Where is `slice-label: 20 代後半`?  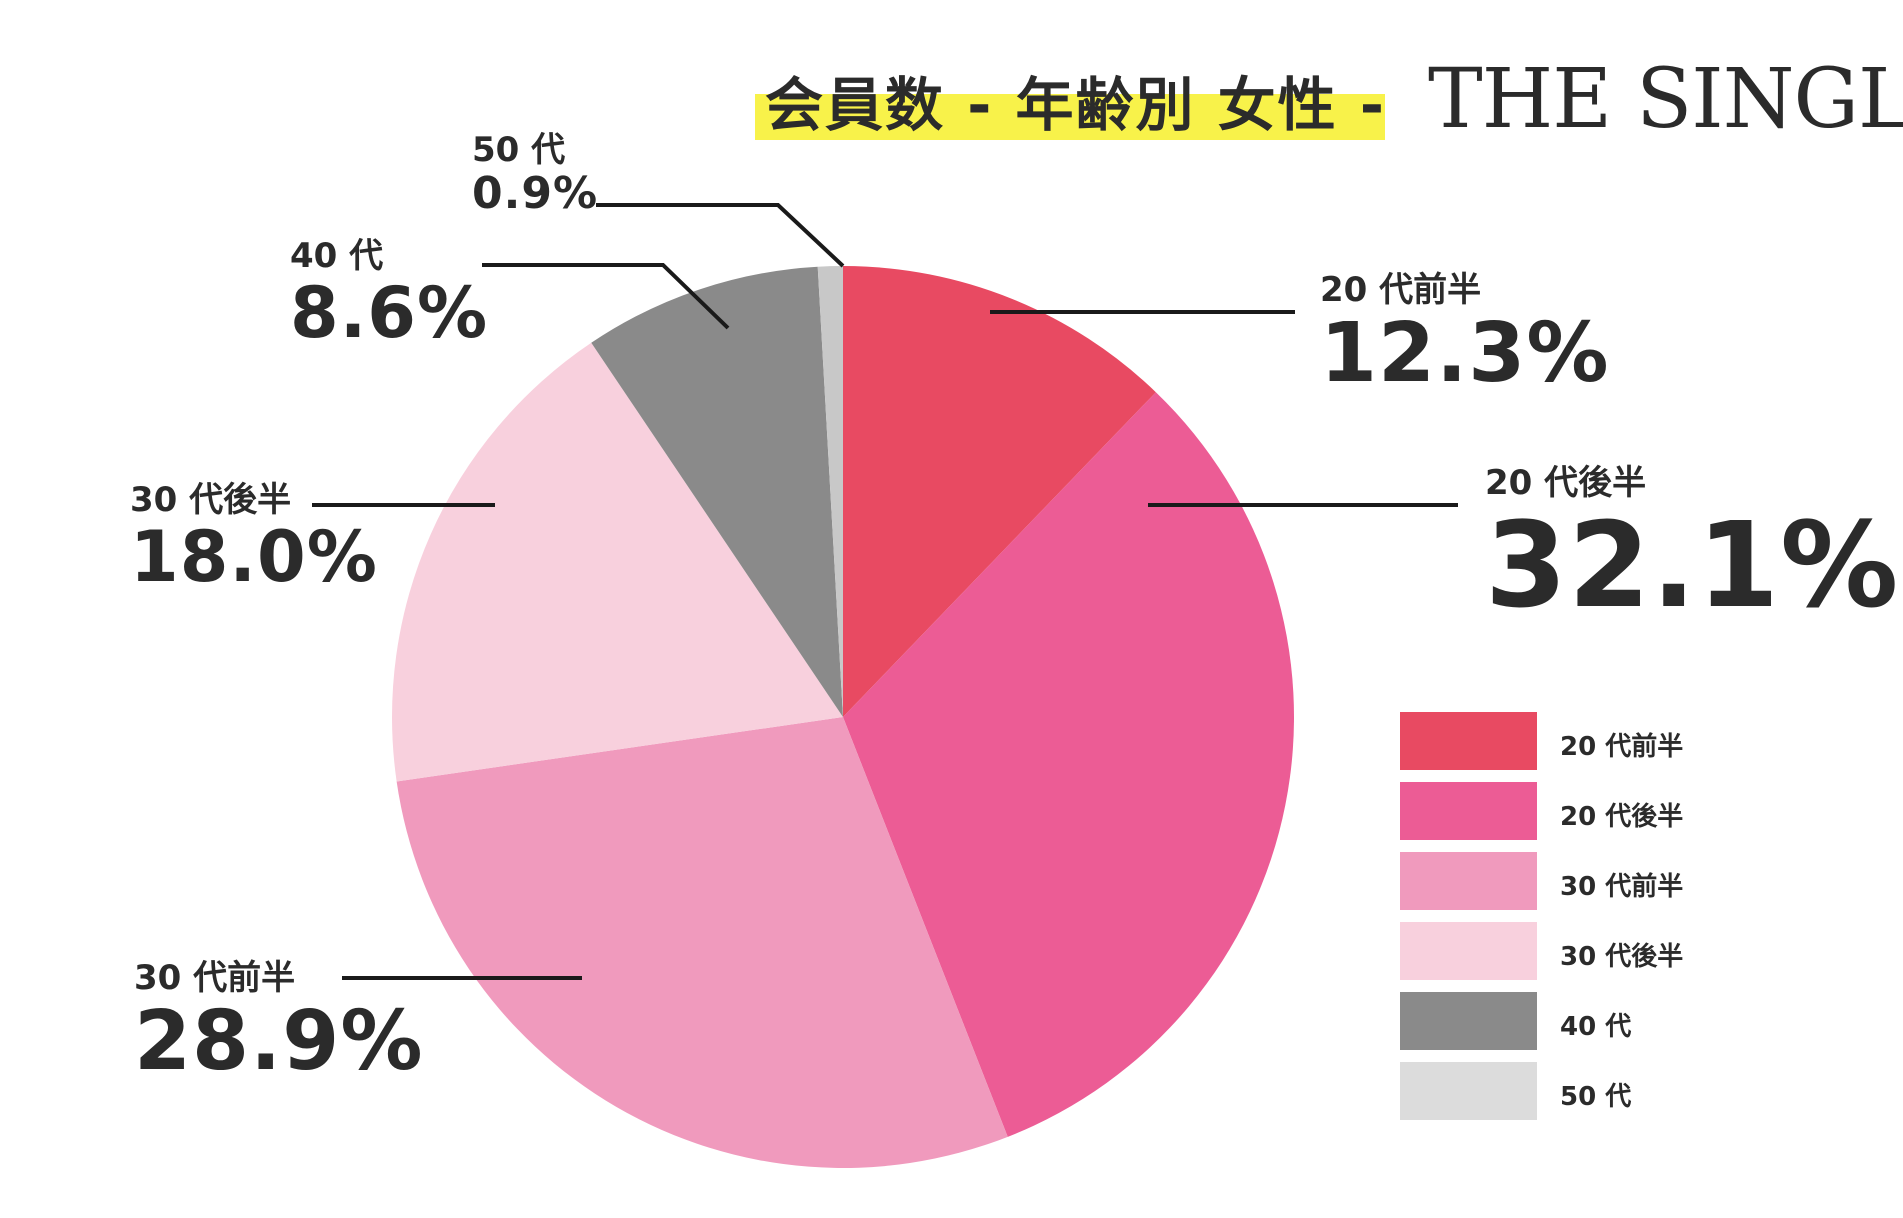
slice-label: 20 代後半 is located at coordinates (1566, 483).